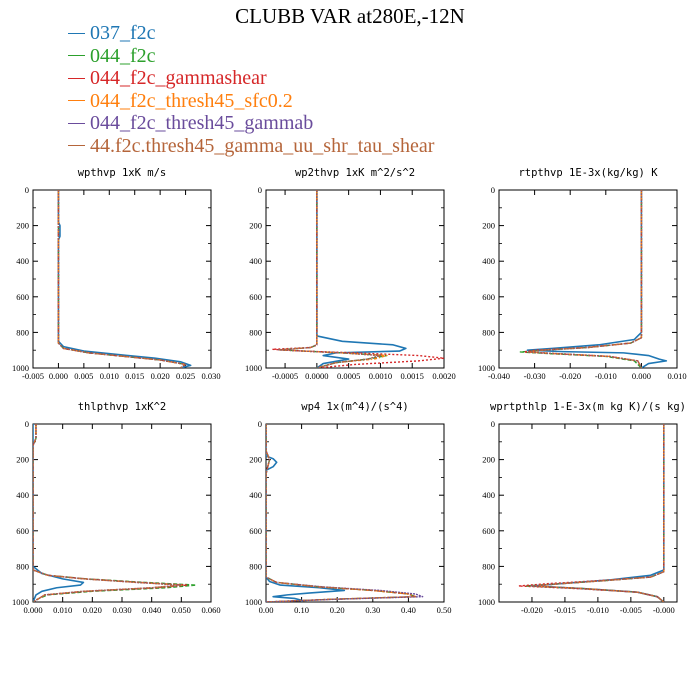 The height and width of the screenshot is (700, 700). I want to click on legend-label: 44.f2c.thresh45_gamma_uu_shr_tau_shear, so click(262, 145).